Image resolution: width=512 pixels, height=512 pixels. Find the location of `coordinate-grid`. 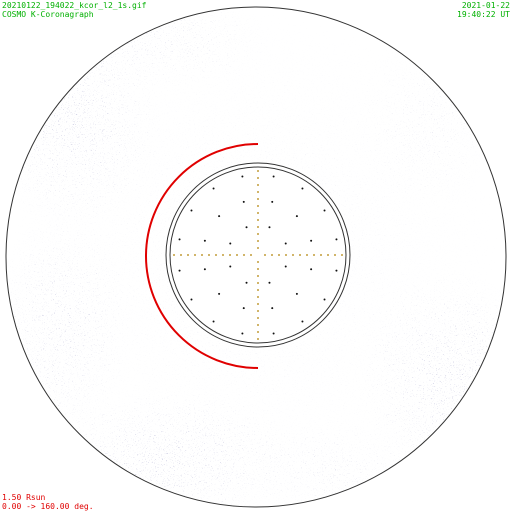

coordinate-grid is located at coordinates (258, 255).